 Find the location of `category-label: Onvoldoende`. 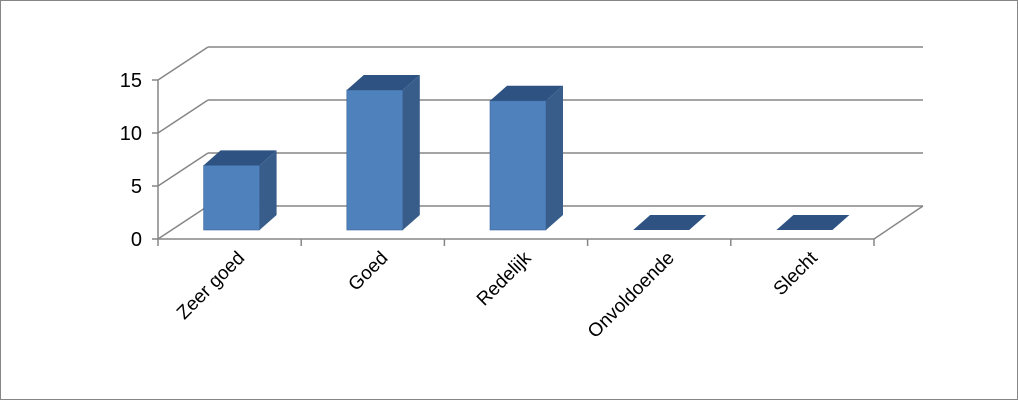

category-label: Onvoldoende is located at coordinates (631, 295).